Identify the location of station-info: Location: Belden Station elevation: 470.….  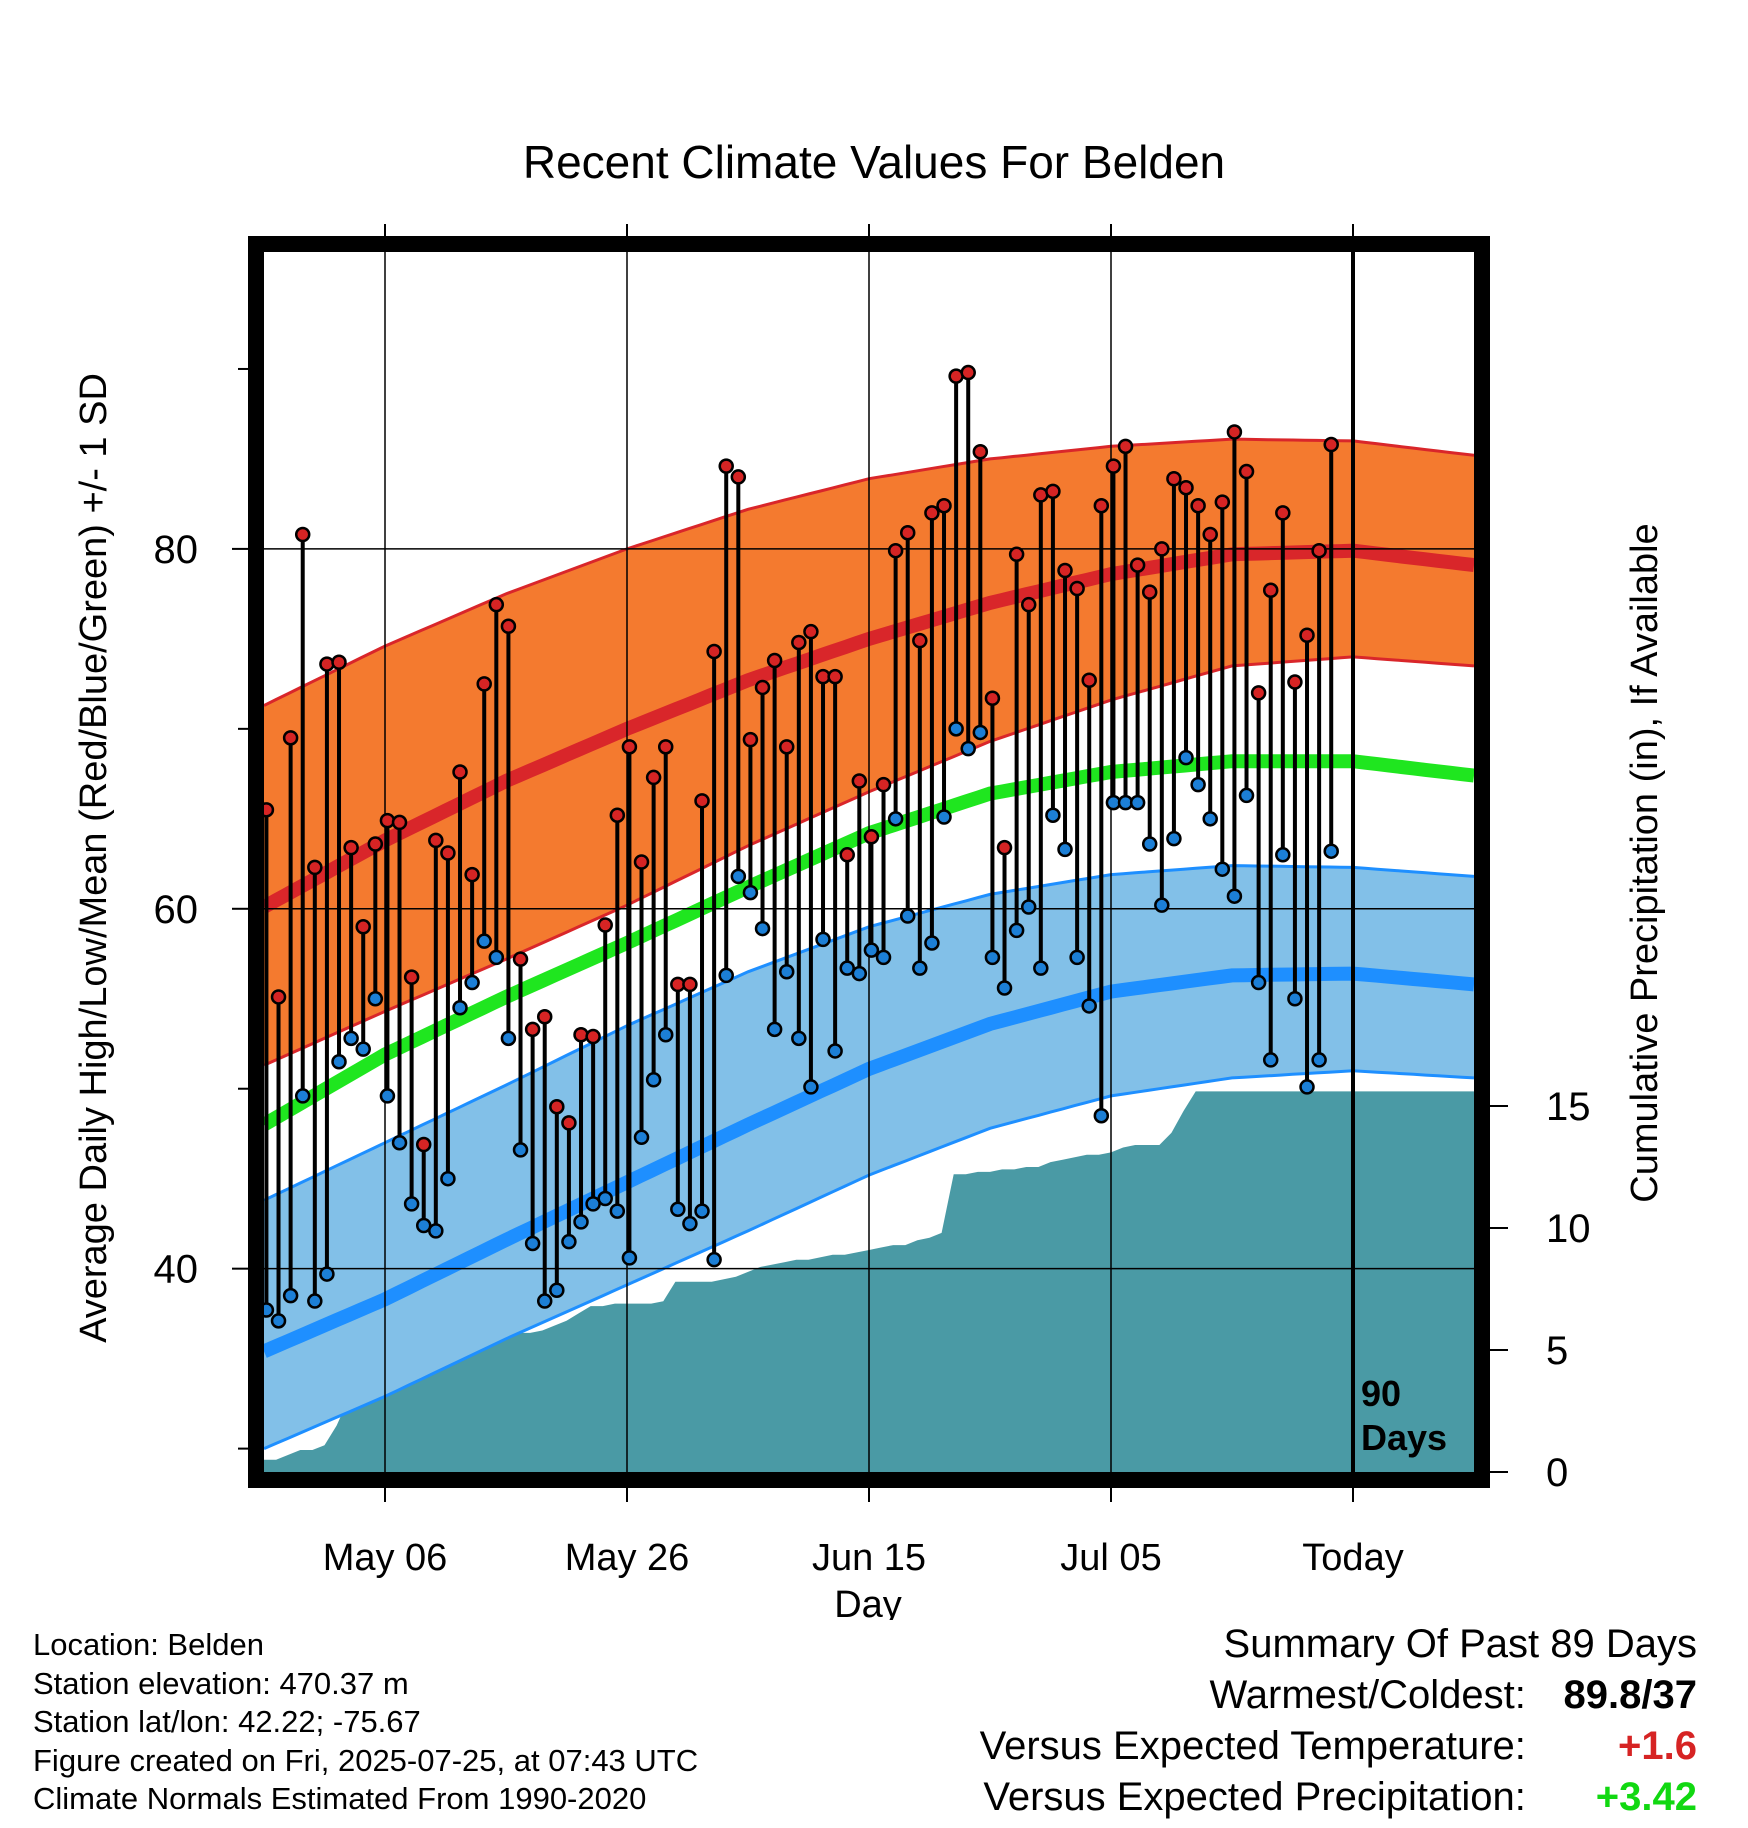
(365, 1722).